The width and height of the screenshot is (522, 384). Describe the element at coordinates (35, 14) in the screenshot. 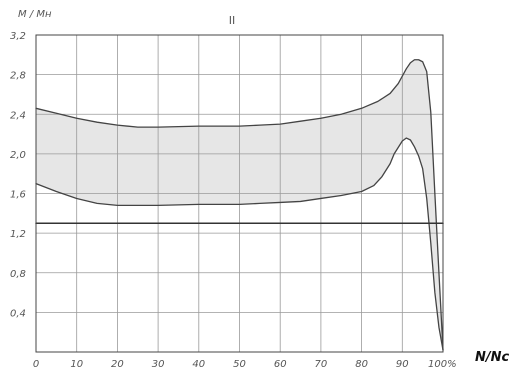

I see `y-axis-title: M / Mн` at that location.